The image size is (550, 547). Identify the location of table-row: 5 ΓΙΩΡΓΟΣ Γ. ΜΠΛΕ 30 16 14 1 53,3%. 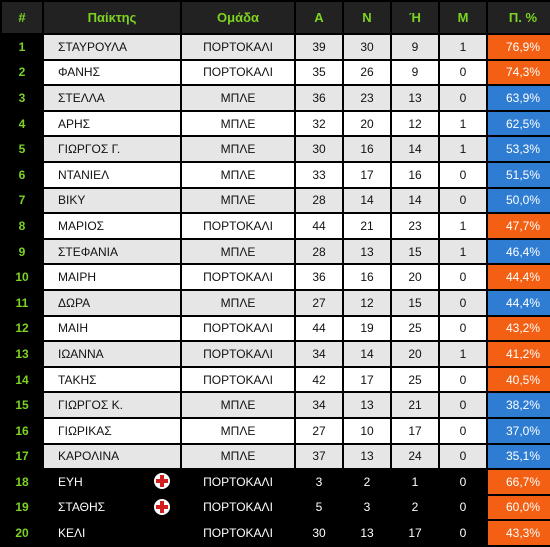
(276, 149).